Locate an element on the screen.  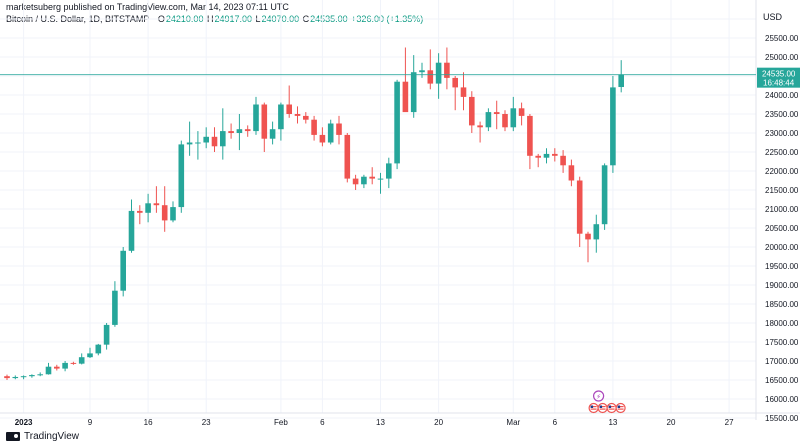
last-price-badge is located at coordinates (778, 77).